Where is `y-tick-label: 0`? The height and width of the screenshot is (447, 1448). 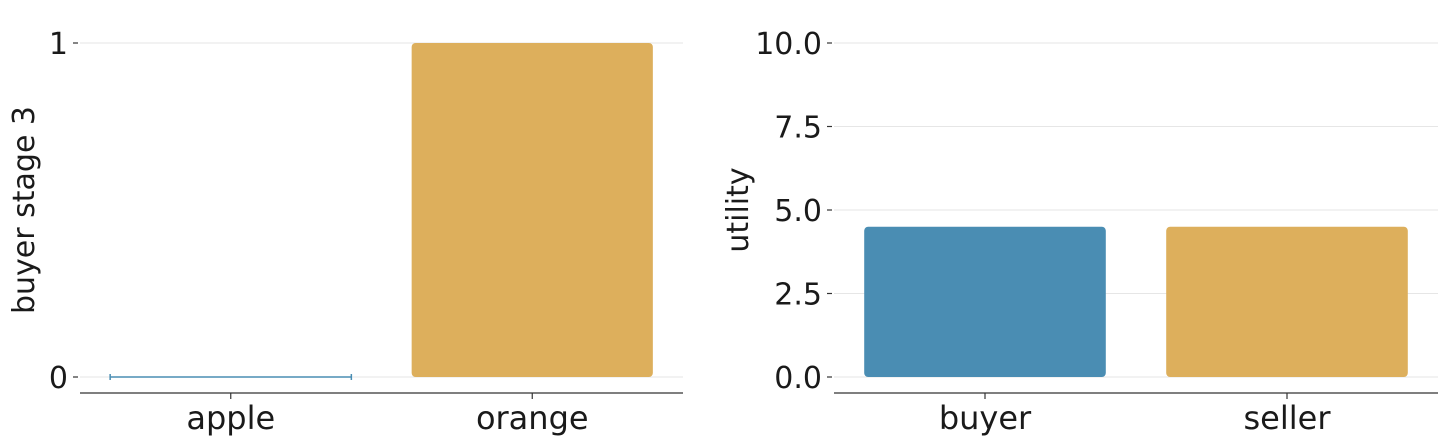 y-tick-label: 0 is located at coordinates (58, 378).